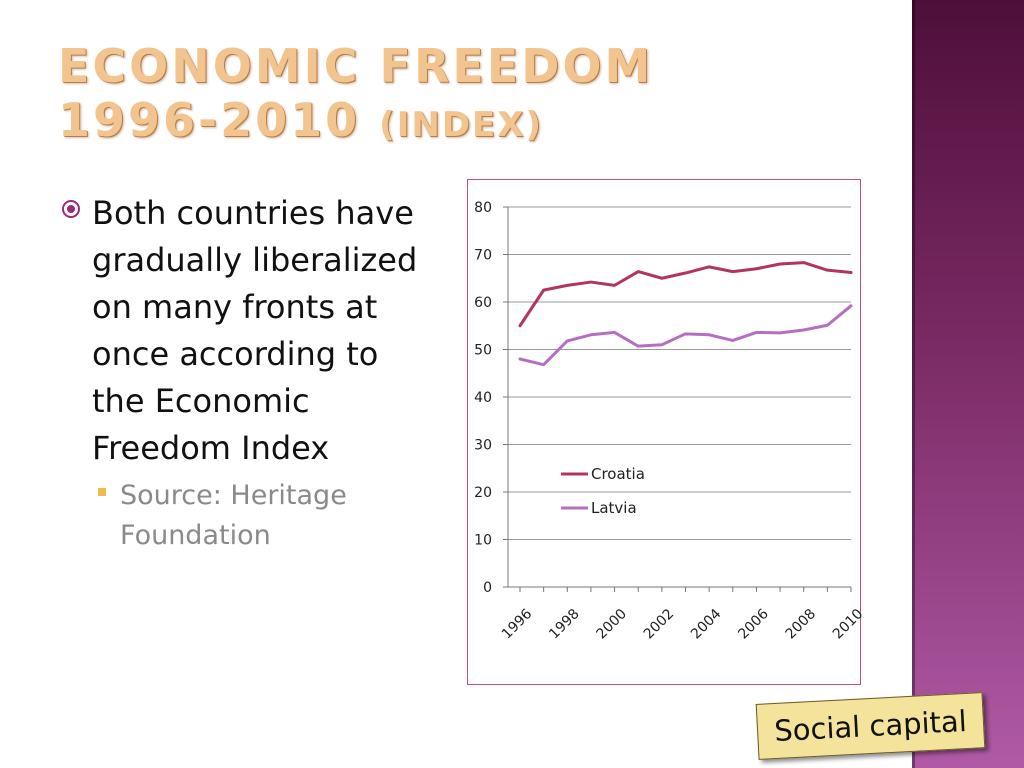  What do you see at coordinates (846, 624) in the screenshot?
I see `x-tick-label-2010: 2010` at bounding box center [846, 624].